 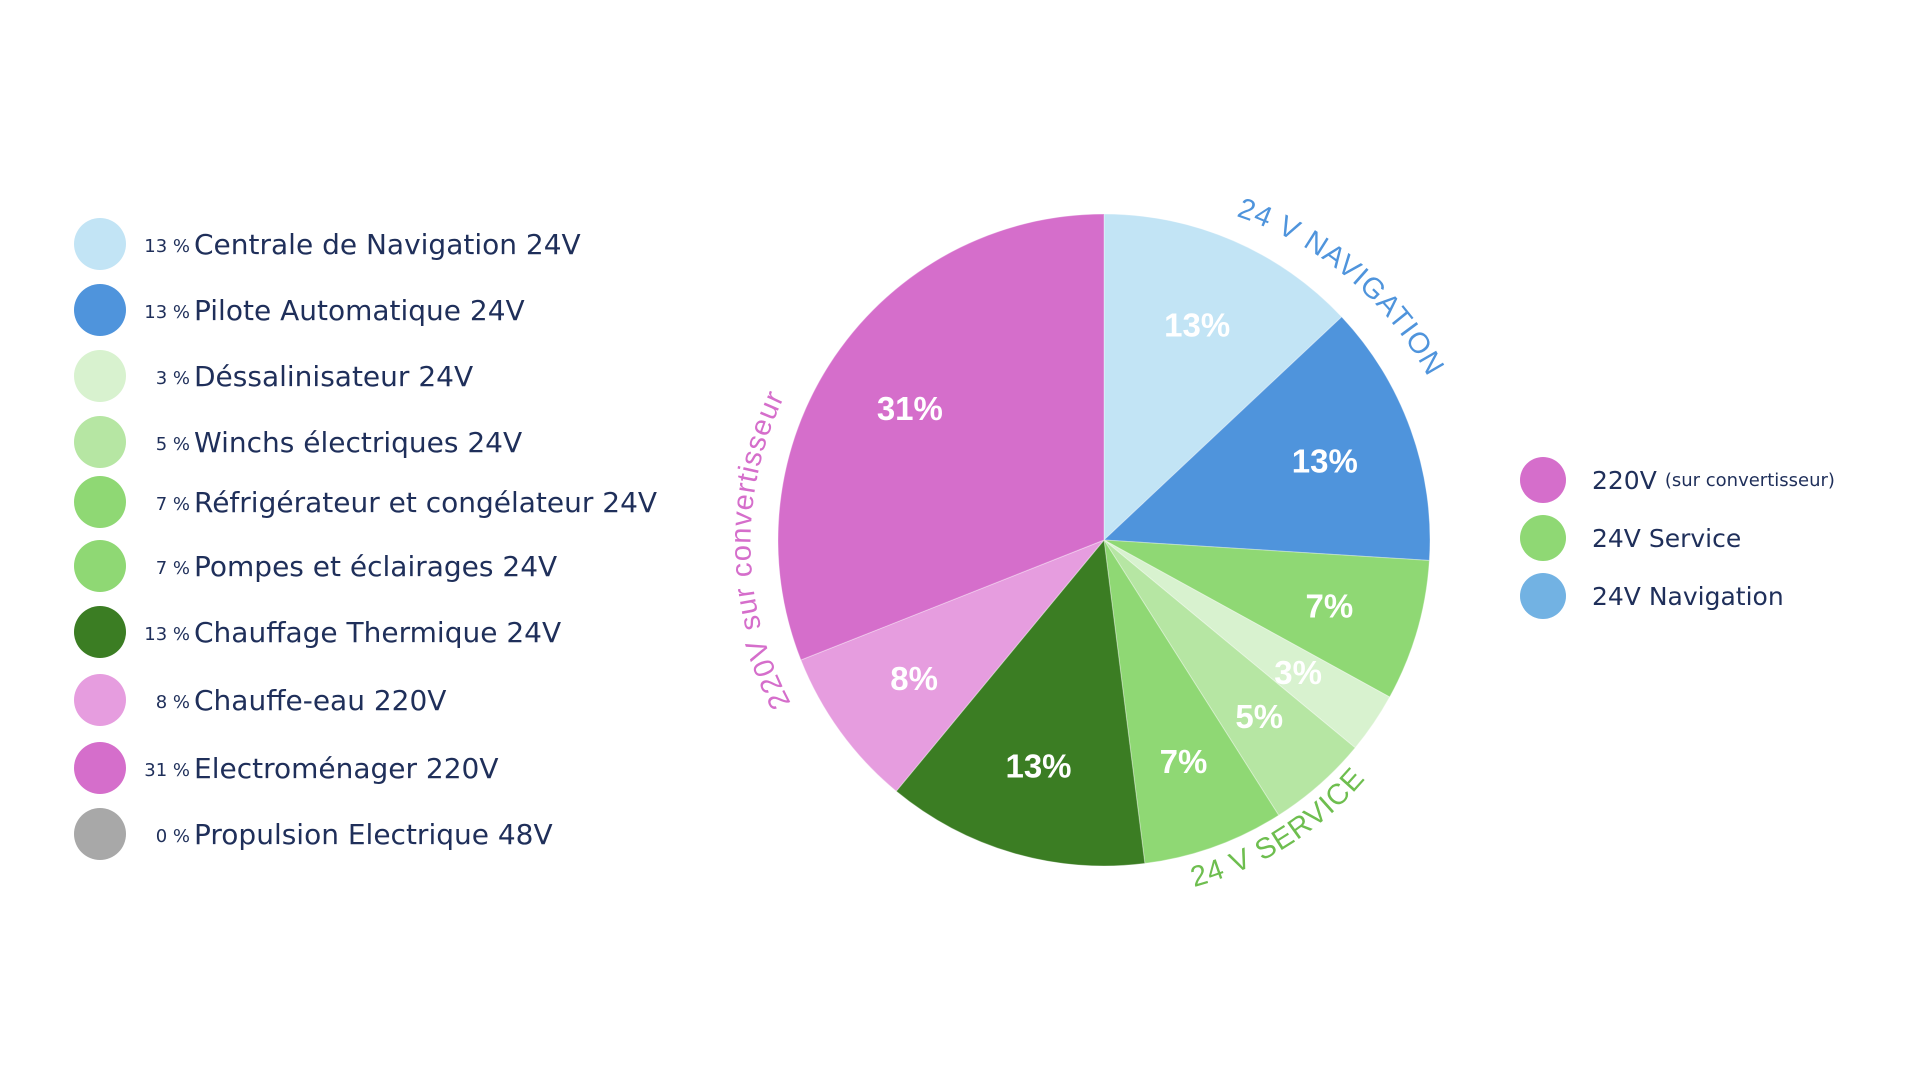 I want to click on legend-item: 0 % Propulsion Electrique 48V, so click(x=313, y=834).